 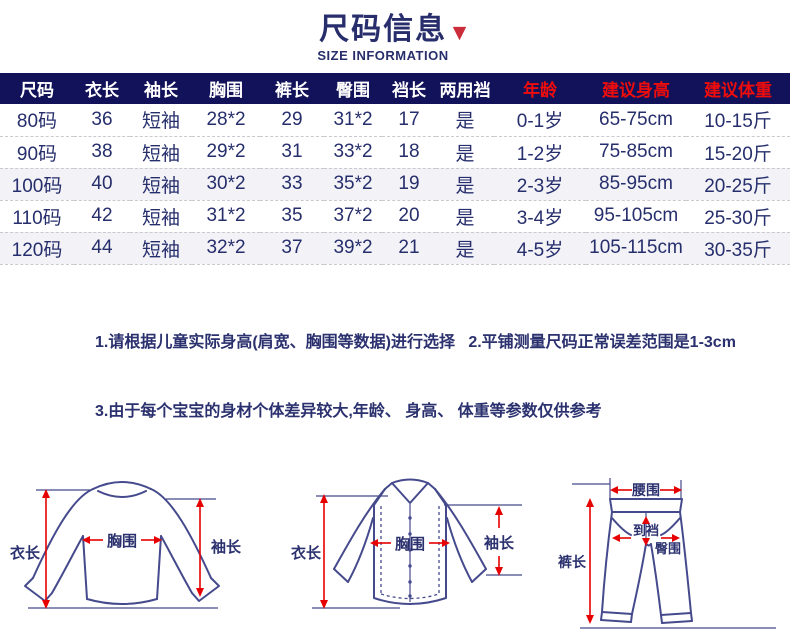 I want to click on table-cell: 80码, so click(x=37, y=120).